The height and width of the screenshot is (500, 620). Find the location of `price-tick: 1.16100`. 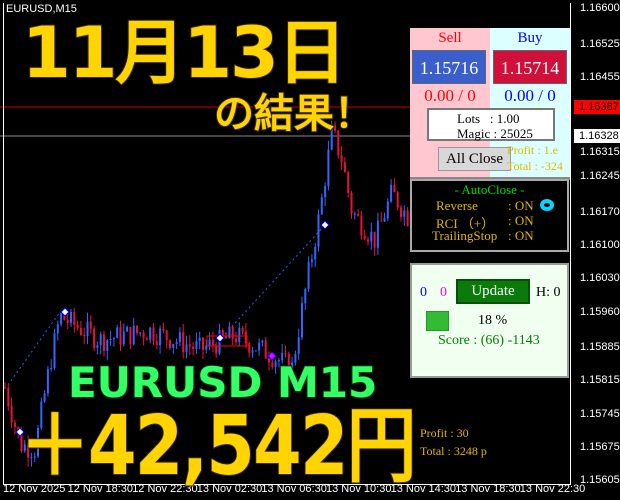

price-tick: 1.16100 is located at coordinates (600, 245).